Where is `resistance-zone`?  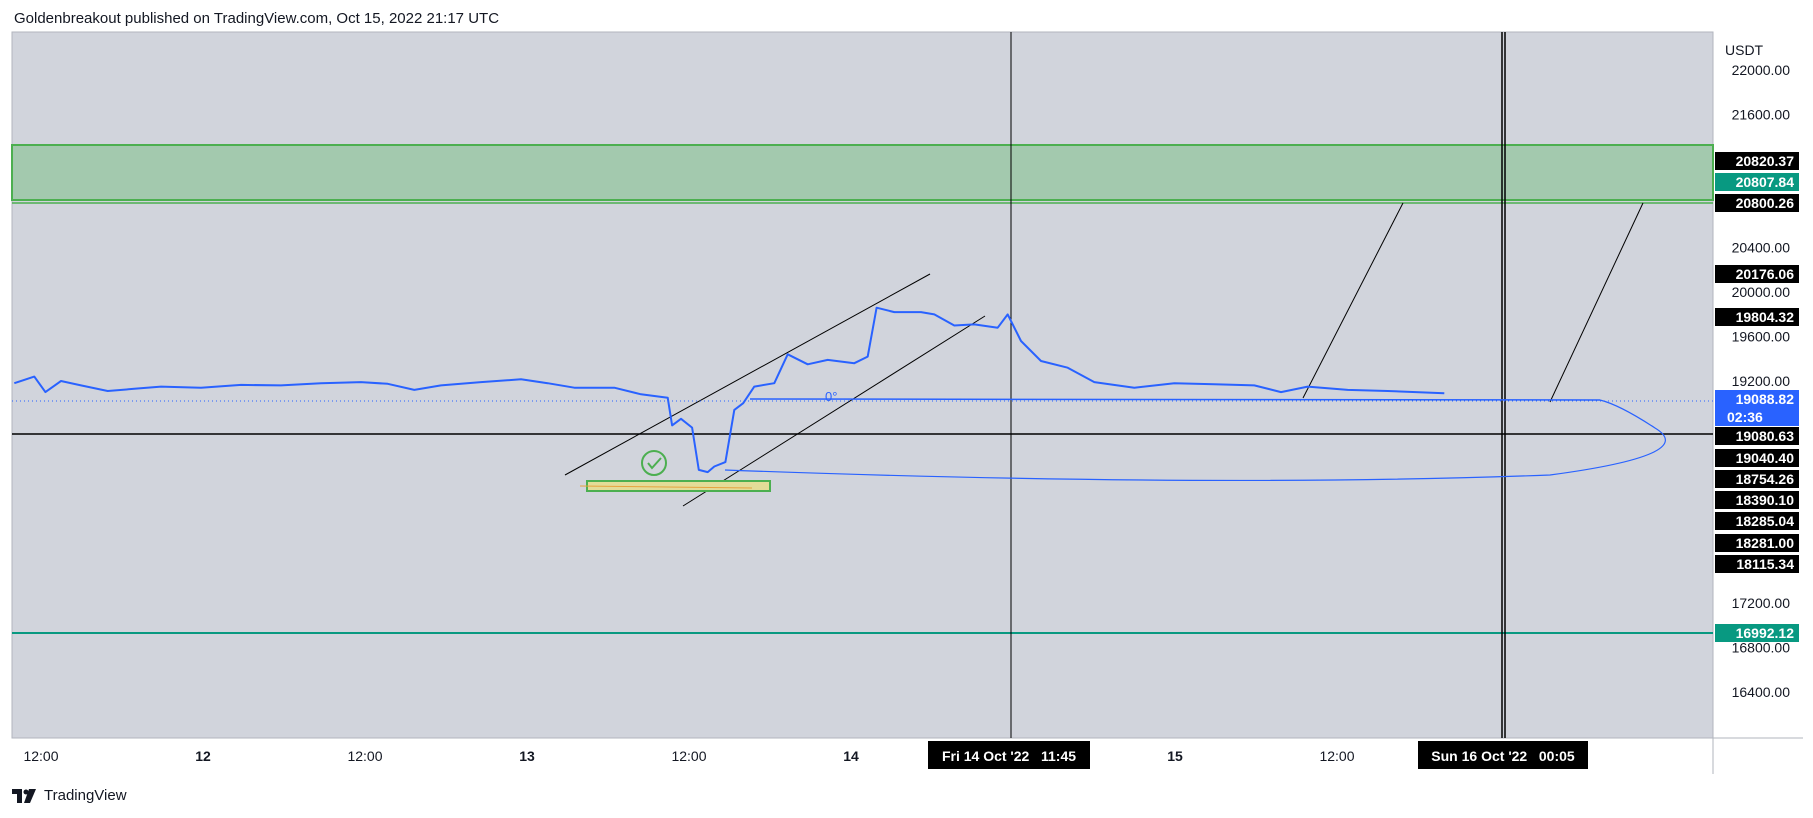
resistance-zone is located at coordinates (862, 172).